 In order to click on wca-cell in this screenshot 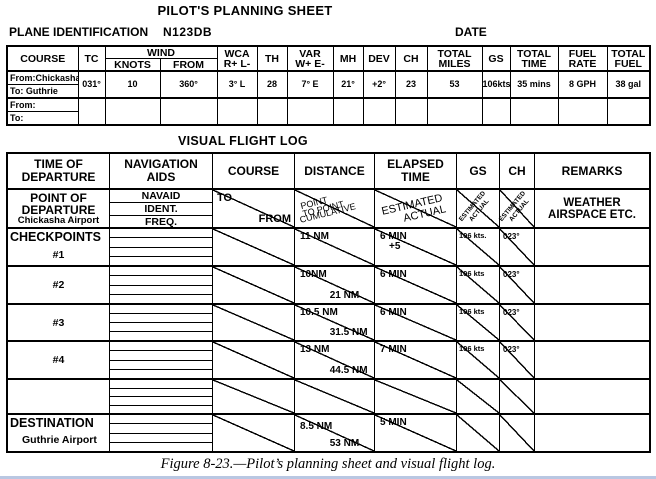, I will do `click(237, 111)`.